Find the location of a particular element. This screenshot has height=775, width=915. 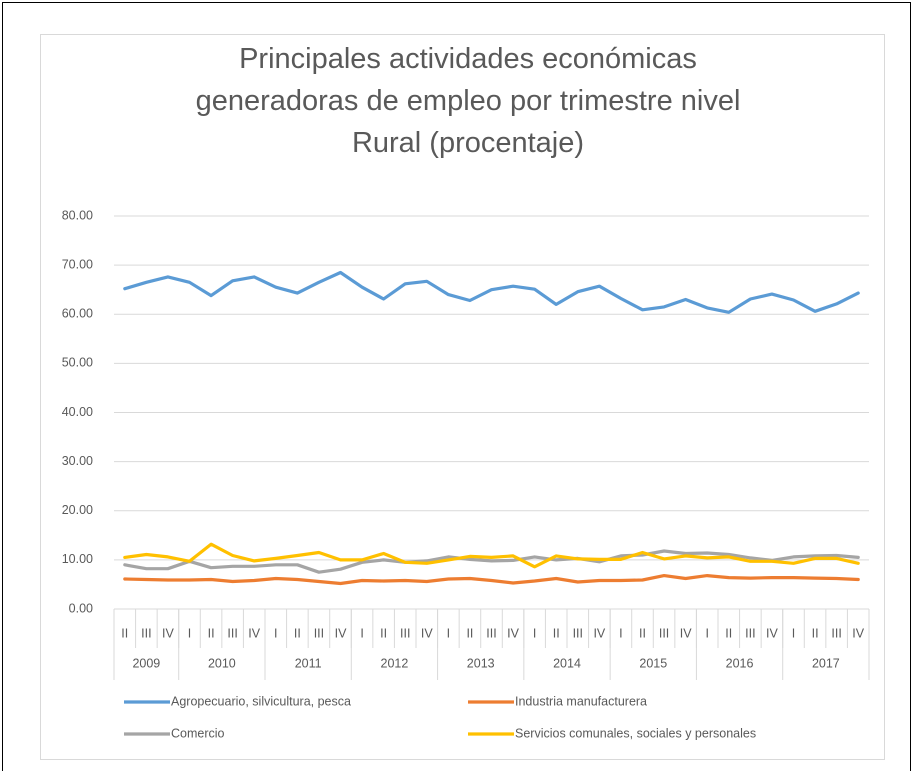

y-tick-label: 40.00 is located at coordinates (77, 412).